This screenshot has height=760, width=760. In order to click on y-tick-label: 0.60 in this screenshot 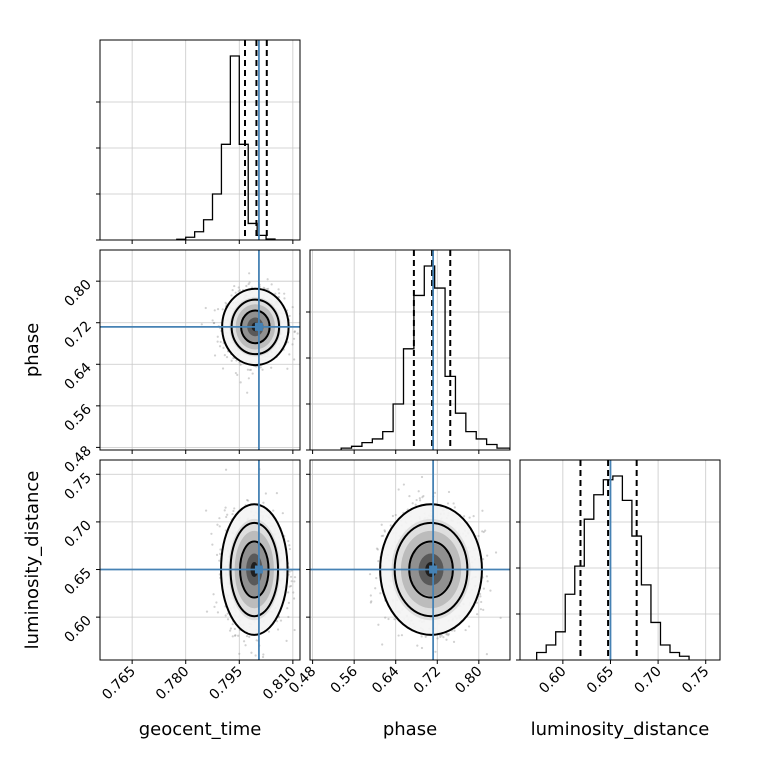, I will do `click(77, 629)`.